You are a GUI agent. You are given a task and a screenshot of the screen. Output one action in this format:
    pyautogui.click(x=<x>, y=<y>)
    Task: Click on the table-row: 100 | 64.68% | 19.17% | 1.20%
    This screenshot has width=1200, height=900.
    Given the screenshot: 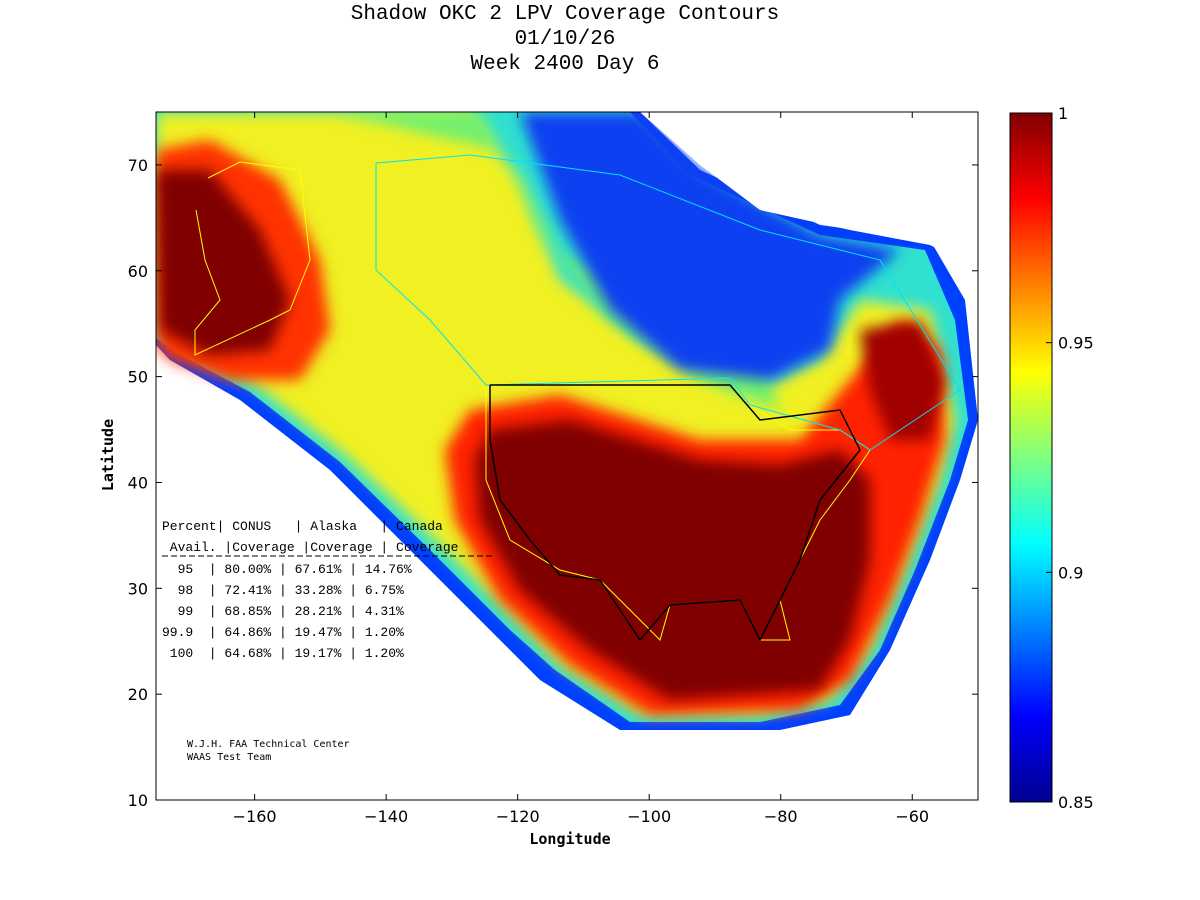 What is the action you would take?
    pyautogui.click(x=283, y=653)
    